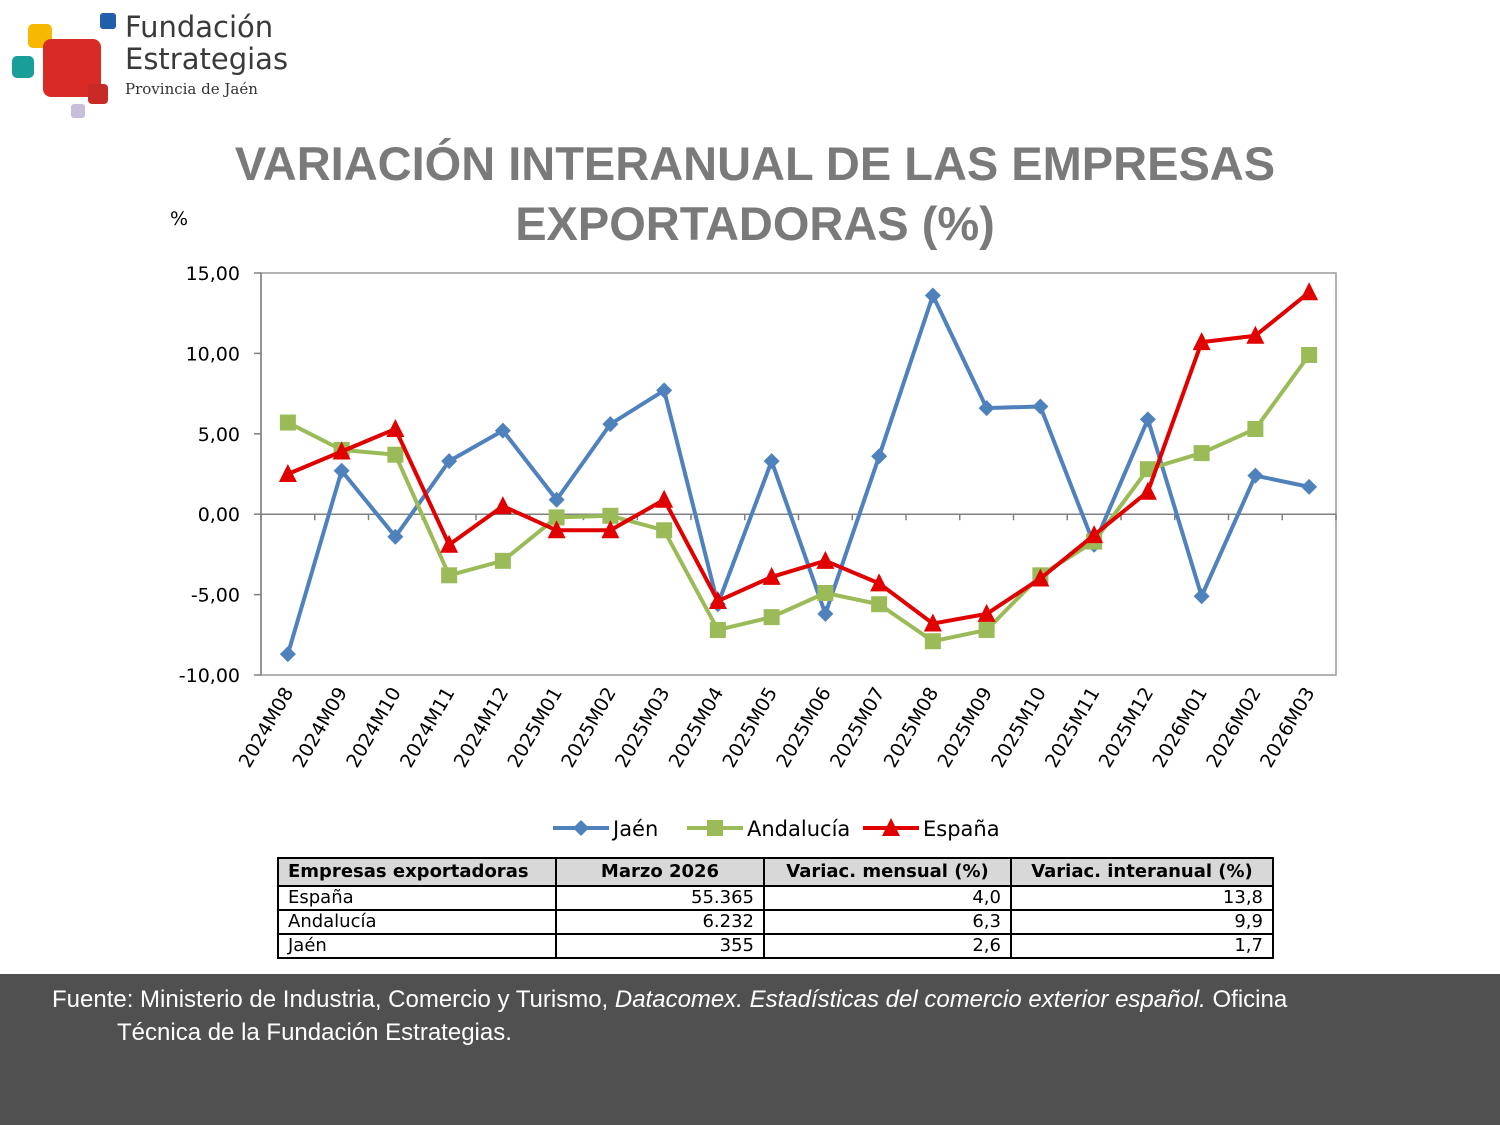  What do you see at coordinates (660, 946) in the screenshot?
I see `table-cell: 355` at bounding box center [660, 946].